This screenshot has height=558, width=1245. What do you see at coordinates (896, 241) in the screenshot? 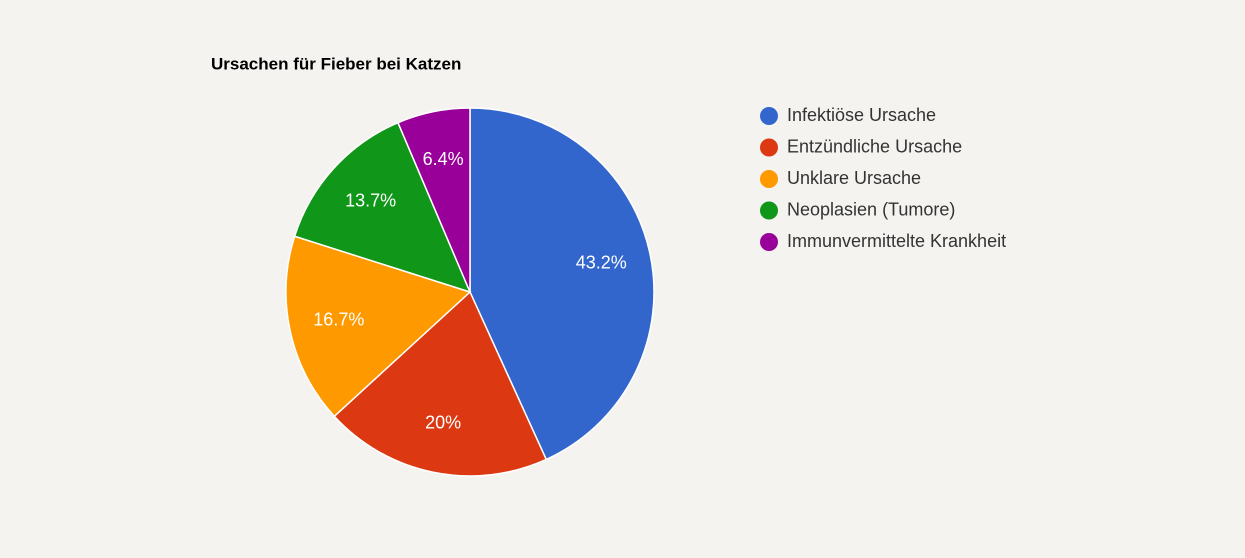
I see `legend-label: Immunvermittelte Krankheit` at bounding box center [896, 241].